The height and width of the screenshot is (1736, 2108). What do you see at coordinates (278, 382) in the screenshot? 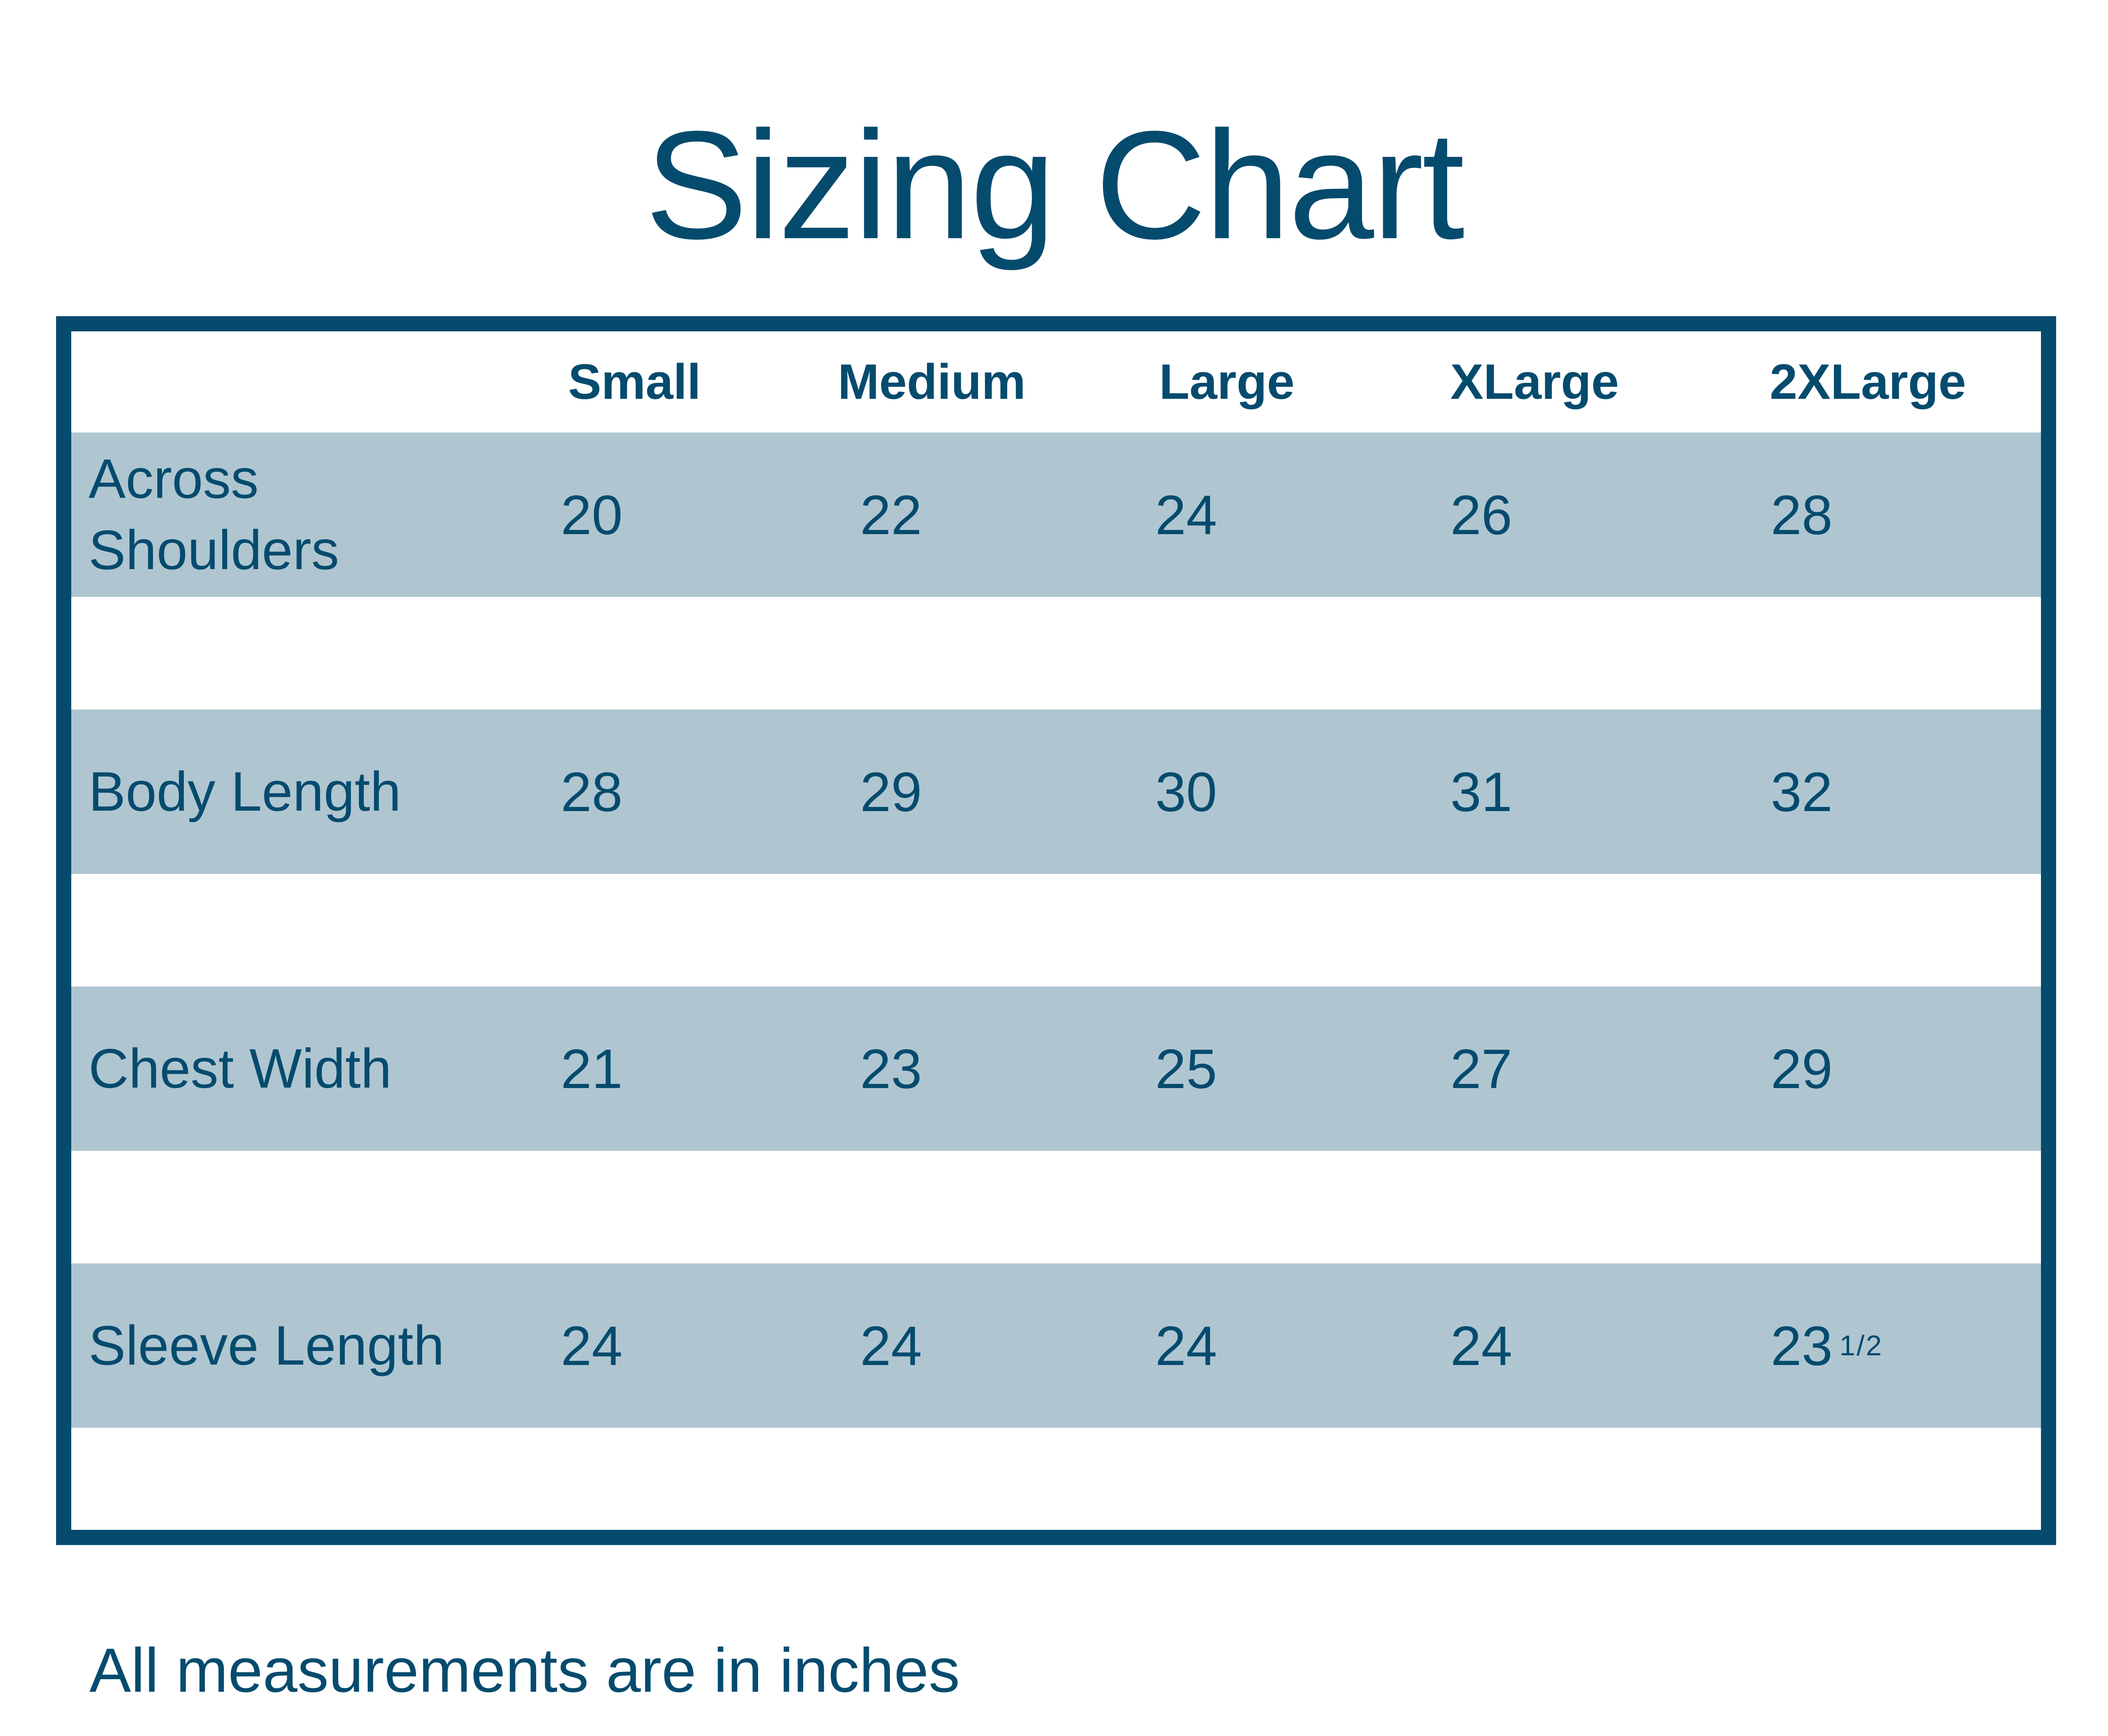
I see `corner-cell` at bounding box center [278, 382].